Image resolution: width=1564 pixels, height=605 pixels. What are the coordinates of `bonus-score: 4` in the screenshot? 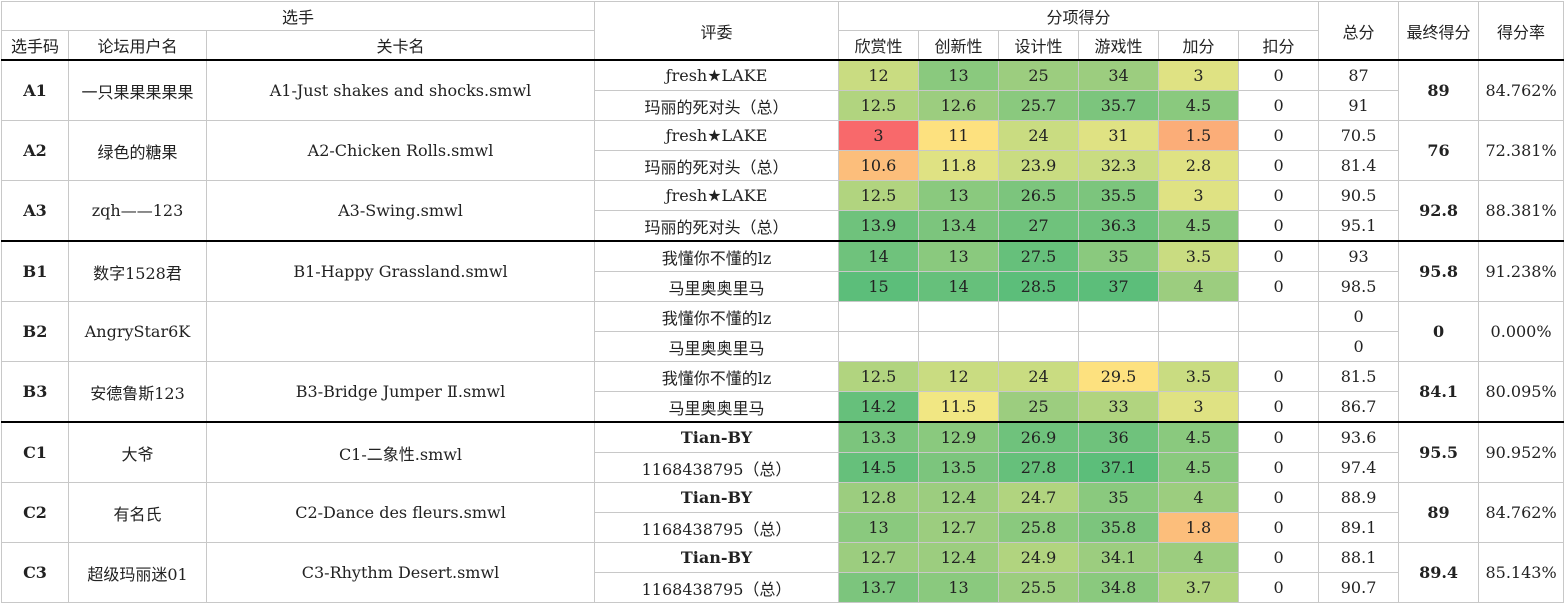 It's located at (1199, 557).